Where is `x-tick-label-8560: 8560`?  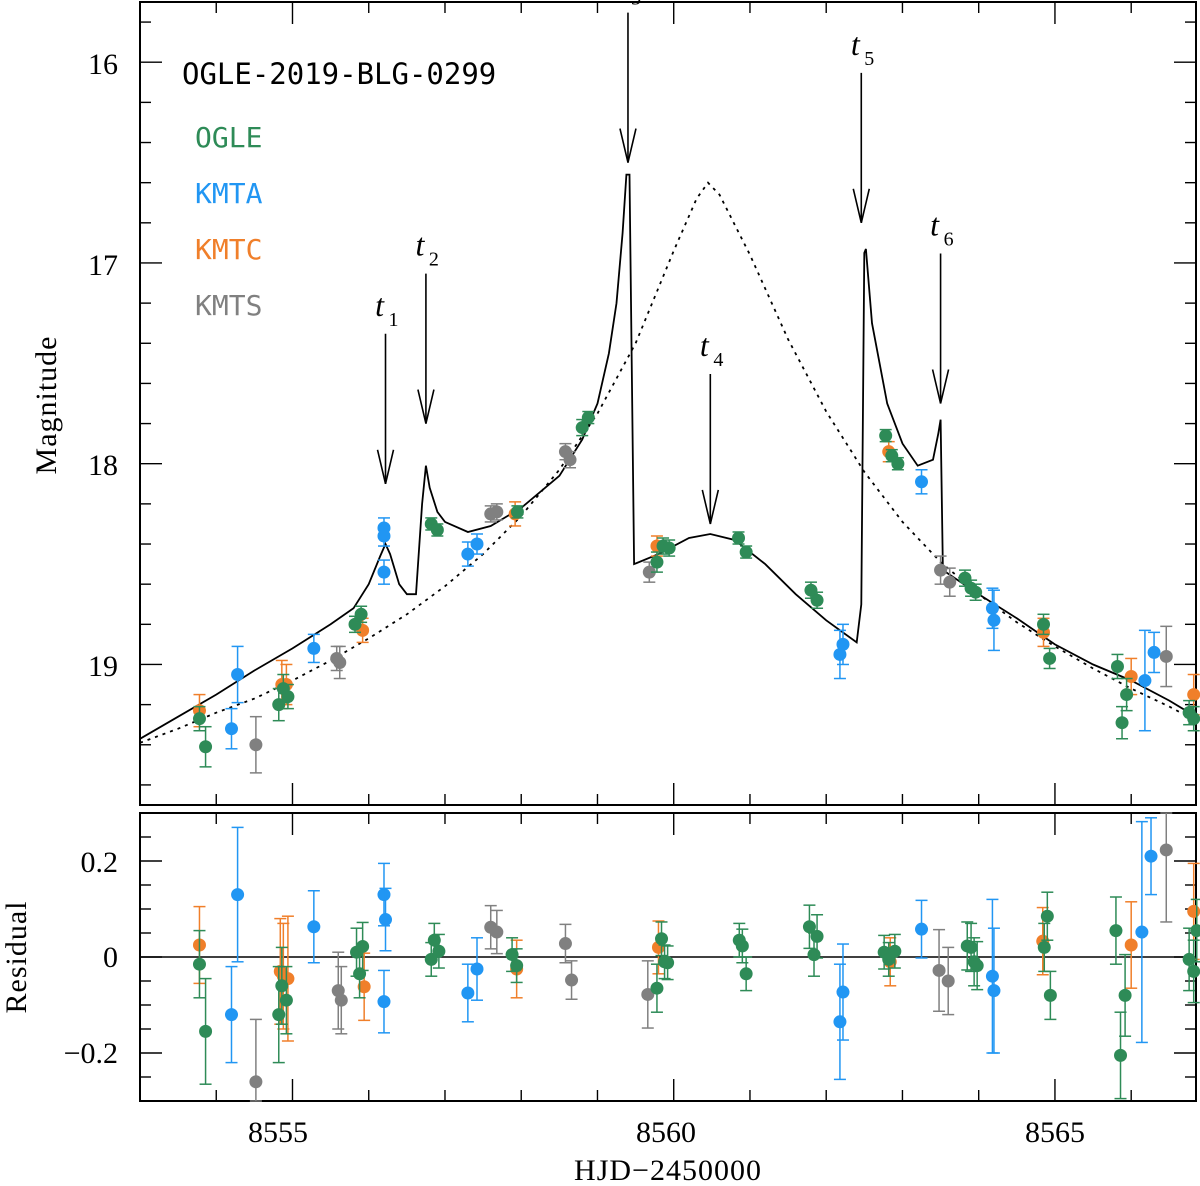 x-tick-label-8560: 8560 is located at coordinates (666, 1132).